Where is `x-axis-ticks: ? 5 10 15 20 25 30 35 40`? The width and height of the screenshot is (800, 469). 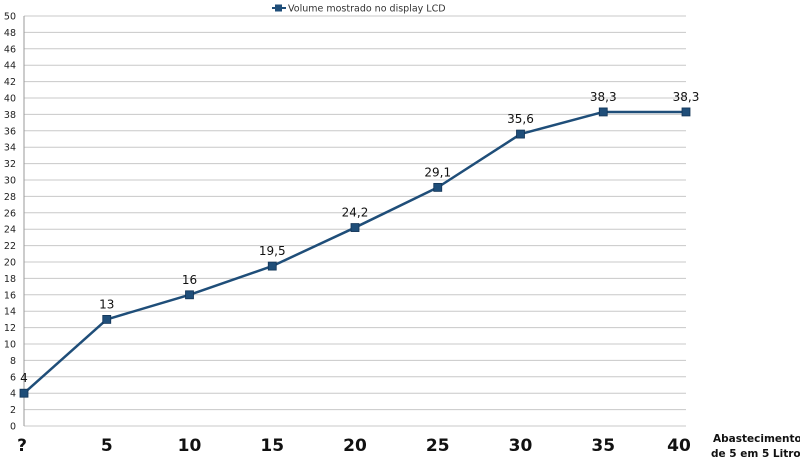
x-axis-ticks: ? 5 10 15 20 25 30 35 40 is located at coordinates (354, 446).